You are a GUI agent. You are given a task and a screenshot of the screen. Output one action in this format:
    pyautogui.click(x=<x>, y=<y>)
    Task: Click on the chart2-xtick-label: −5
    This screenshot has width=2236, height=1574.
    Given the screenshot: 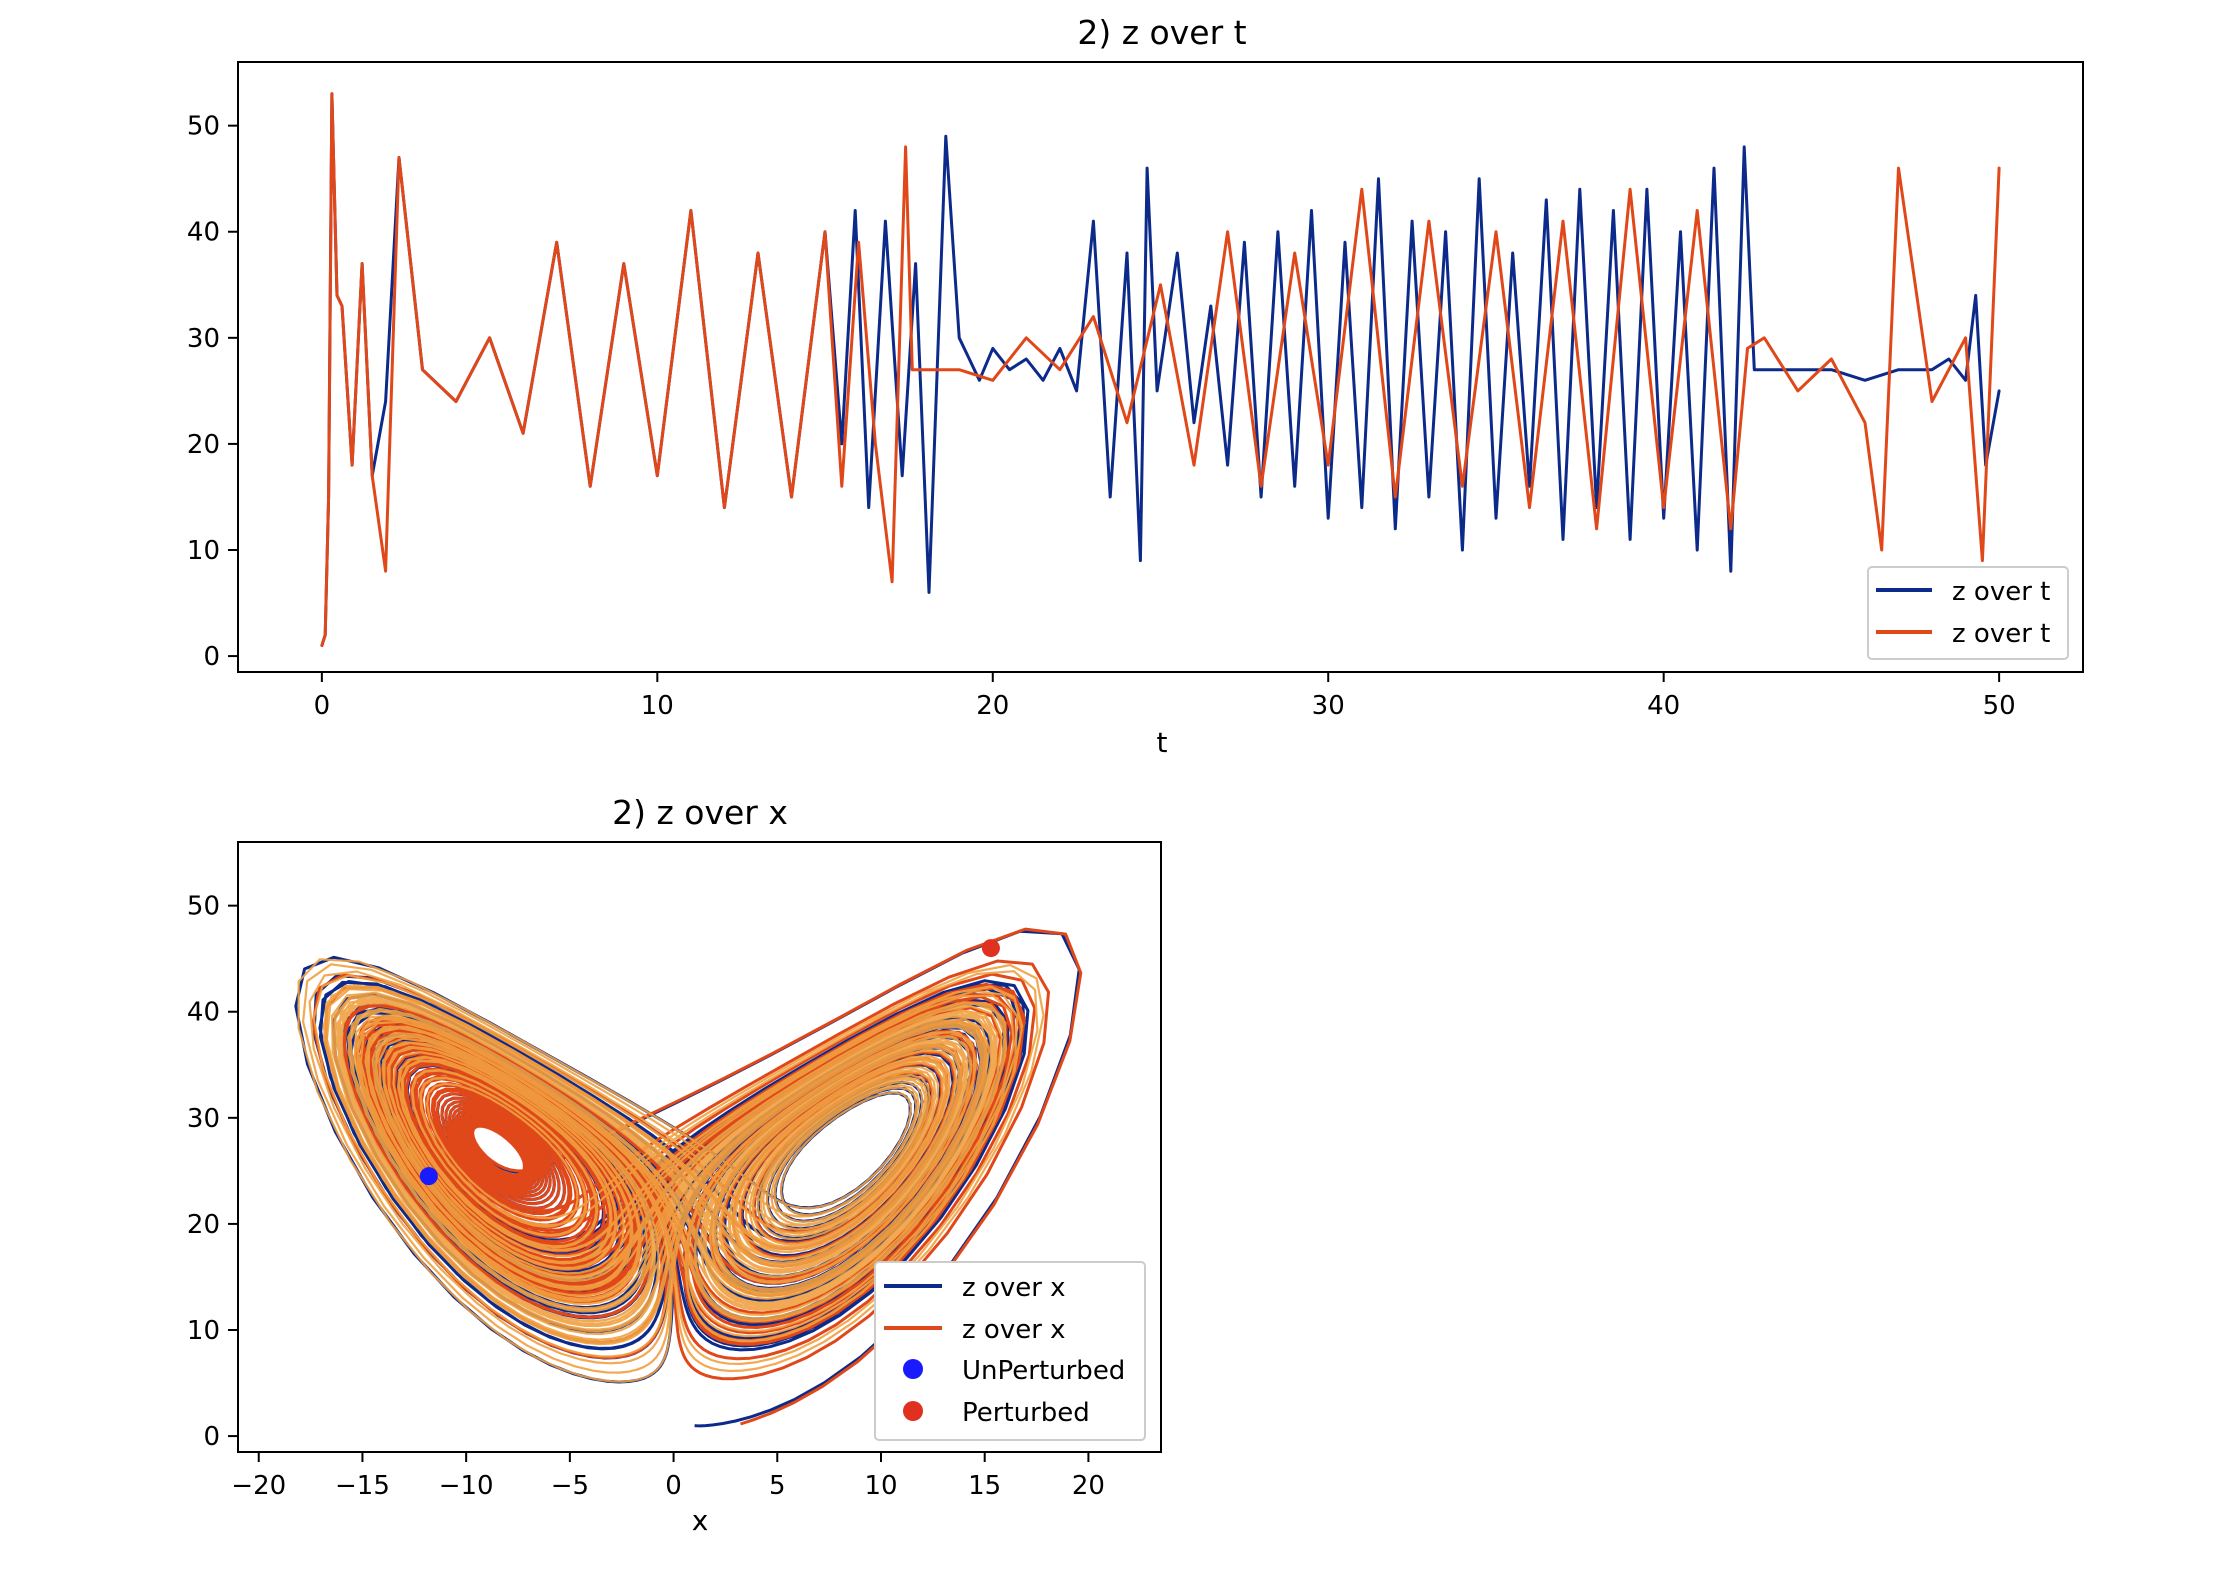 What is the action you would take?
    pyautogui.click(x=570, y=1486)
    